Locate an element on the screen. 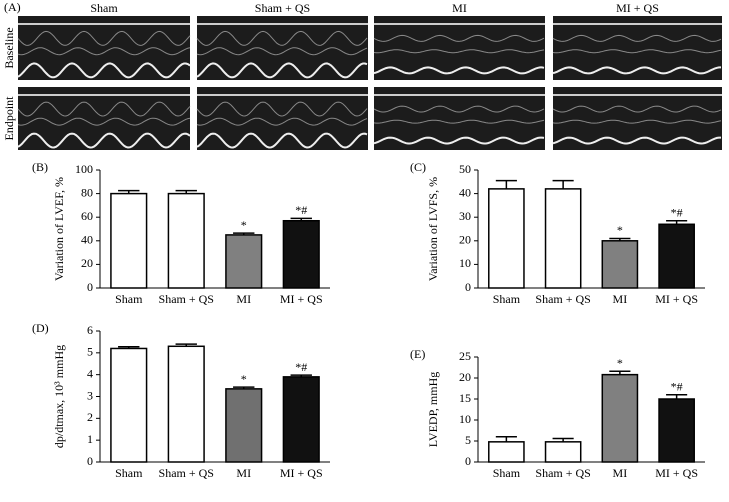 The height and width of the screenshot is (502, 729). y-tick-label: 80 is located at coordinates (87, 192).